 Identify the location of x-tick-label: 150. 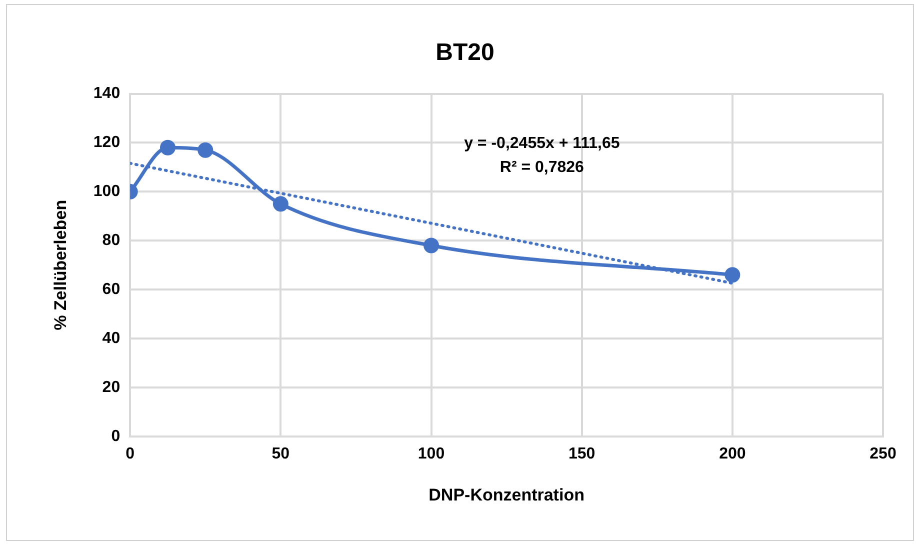
(582, 453).